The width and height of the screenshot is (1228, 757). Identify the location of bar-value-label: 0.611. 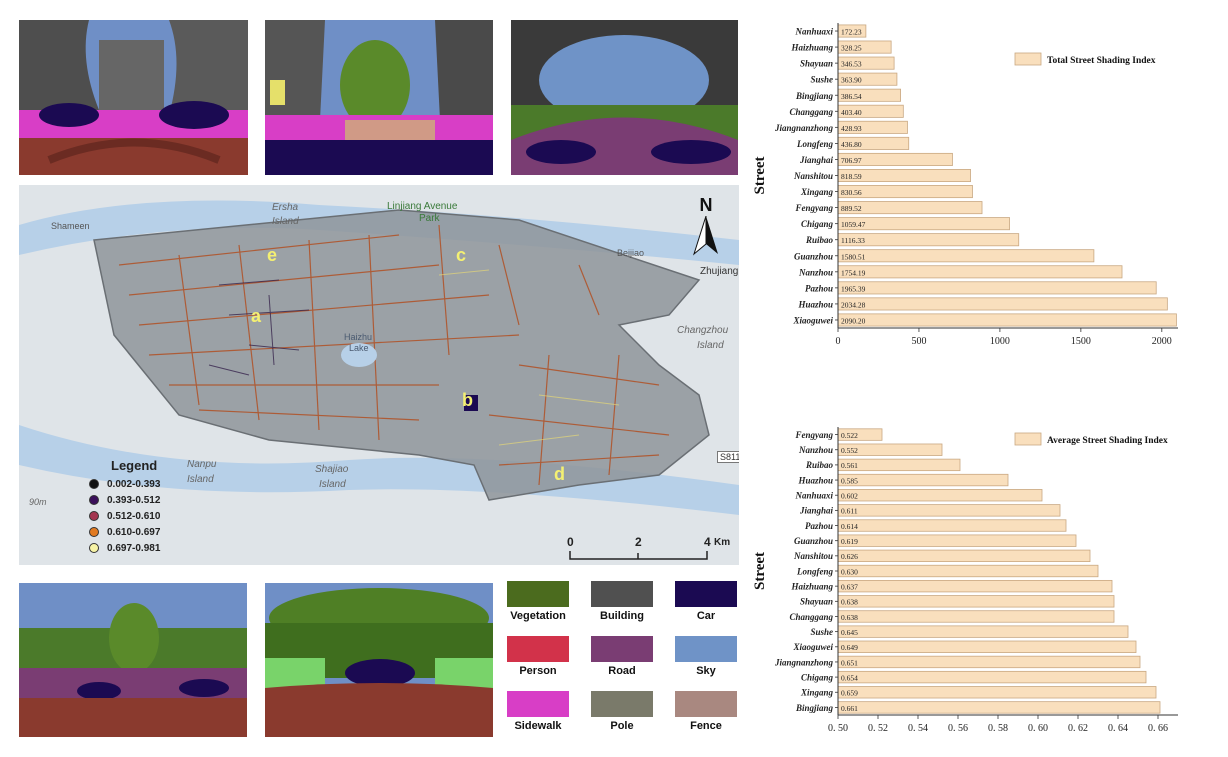
(849, 511).